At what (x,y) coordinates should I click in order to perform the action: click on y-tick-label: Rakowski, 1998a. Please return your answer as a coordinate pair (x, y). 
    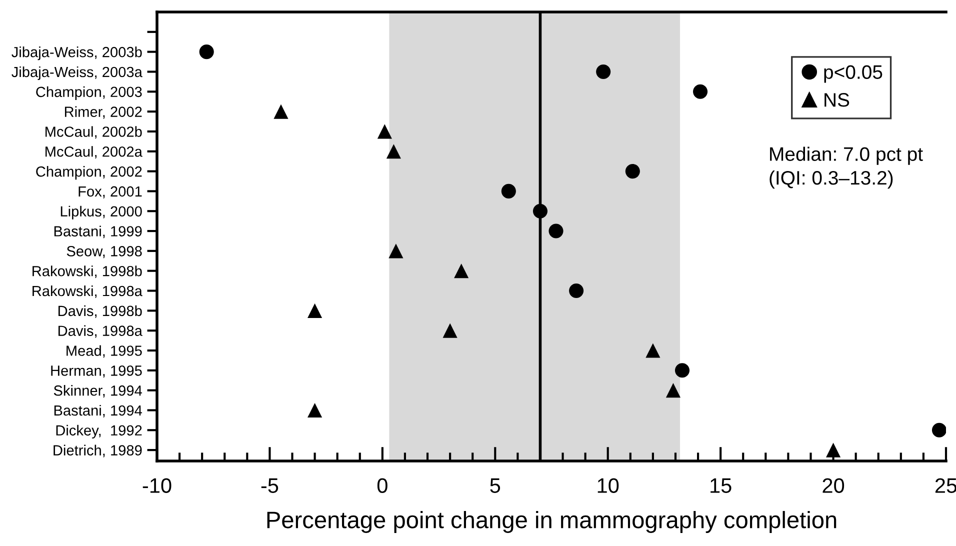
    Looking at the image, I should click on (87, 291).